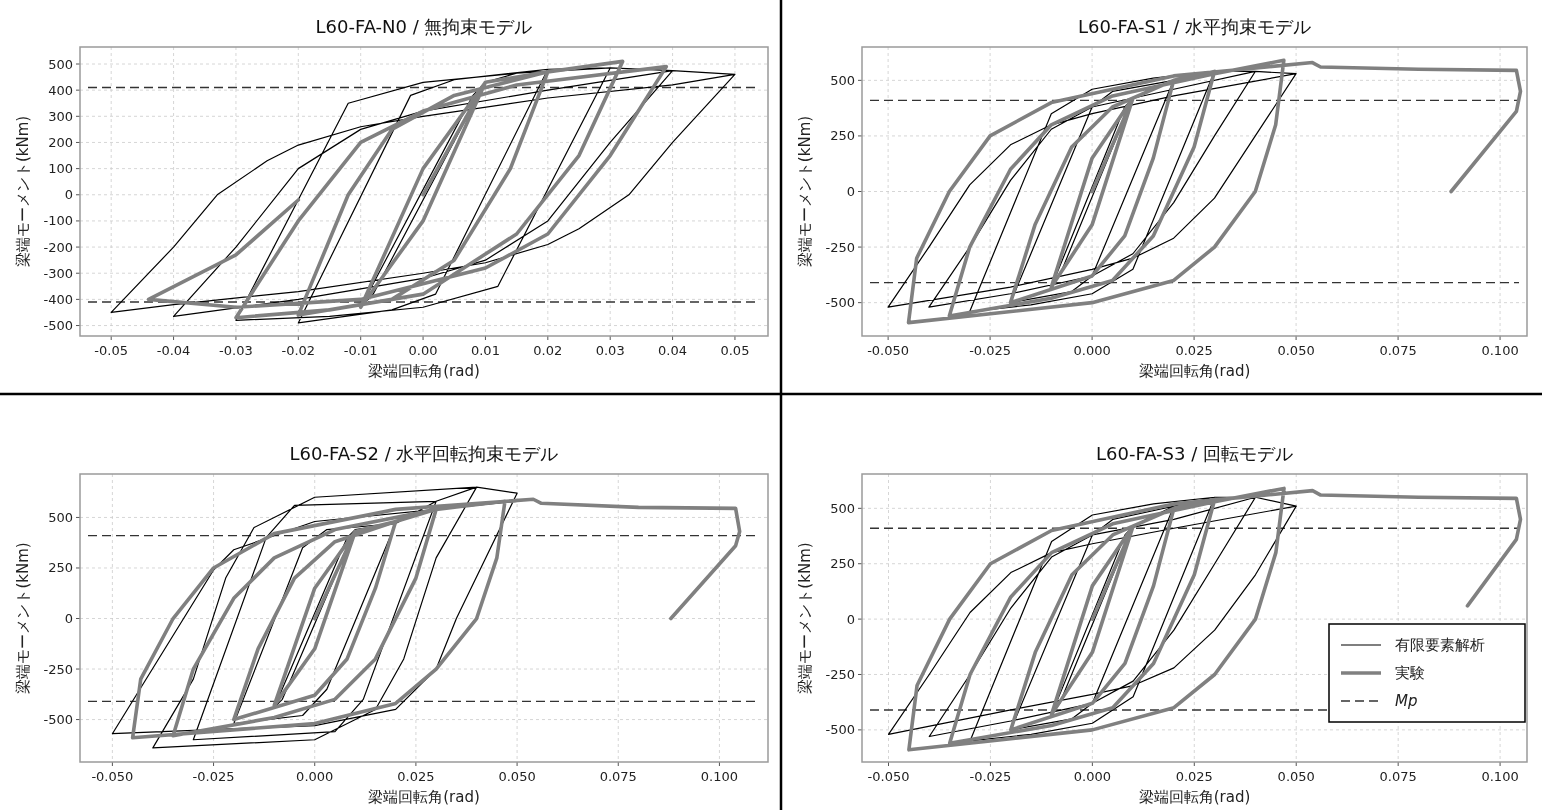  Describe the element at coordinates (1406, 701) in the screenshot. I see `legend-label: Mp` at that location.